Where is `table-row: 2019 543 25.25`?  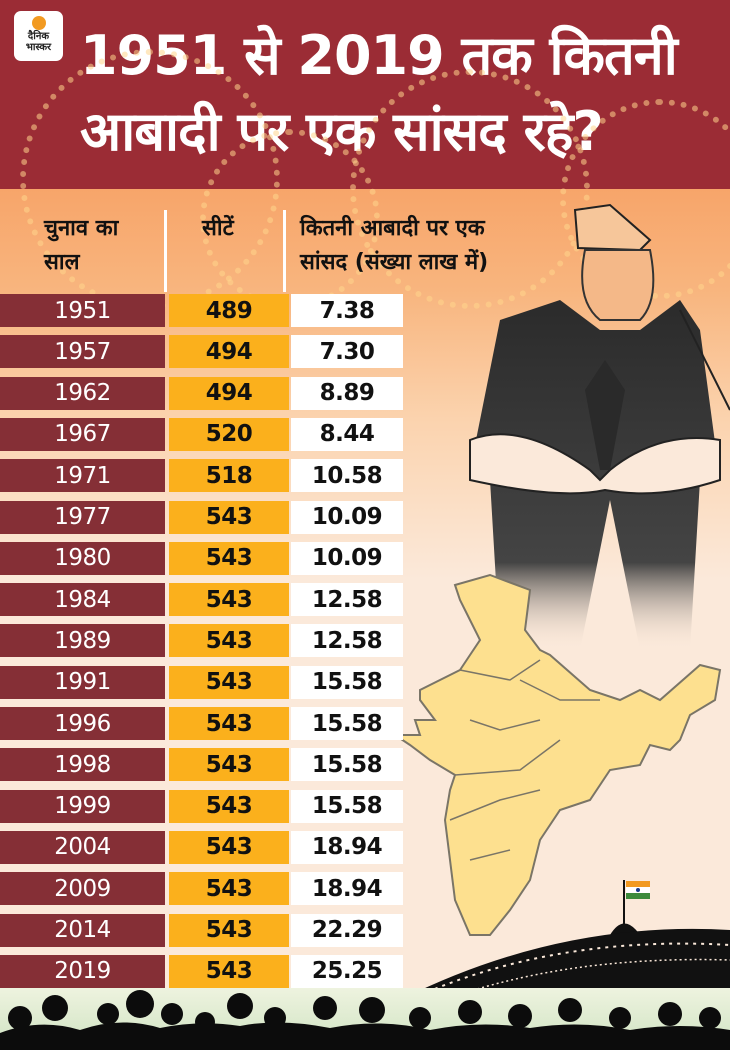 table-row: 2019 543 25.25 is located at coordinates (205, 971).